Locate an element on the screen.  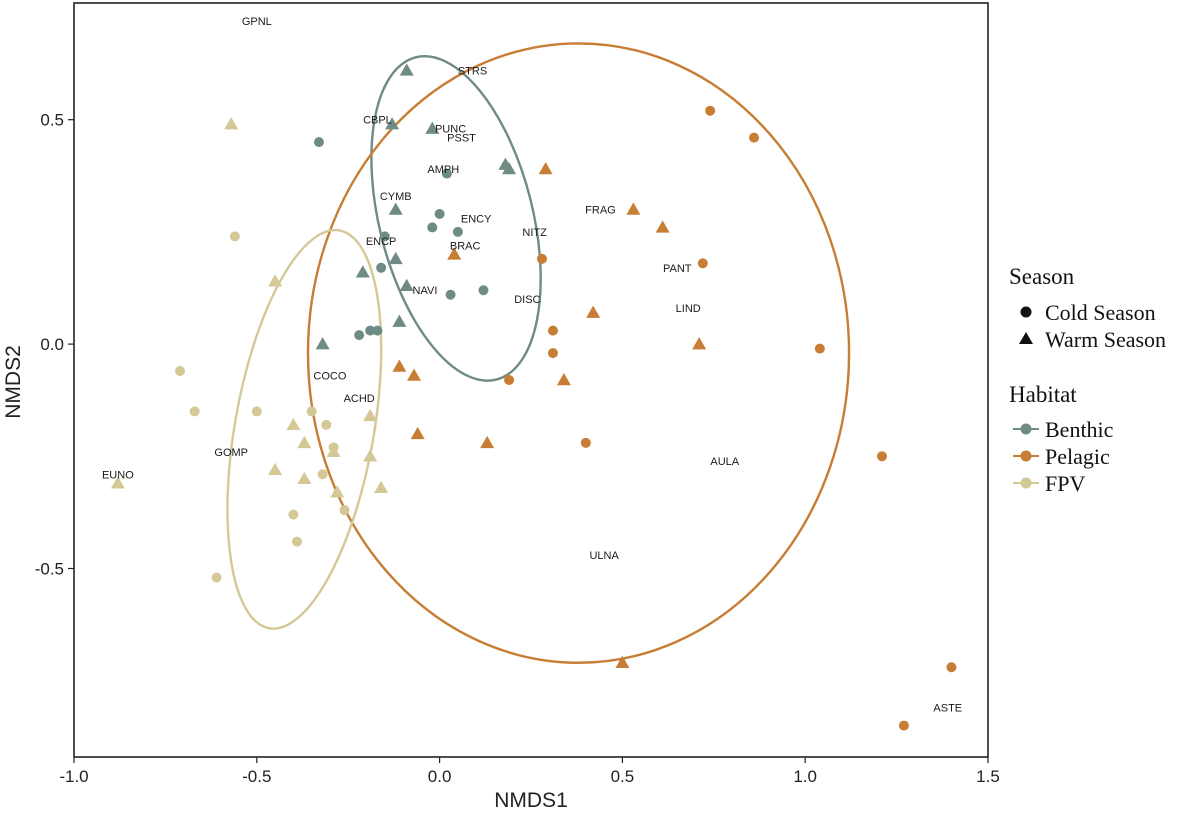
y-tick-label-2: 0.5 is located at coordinates (52, 120).